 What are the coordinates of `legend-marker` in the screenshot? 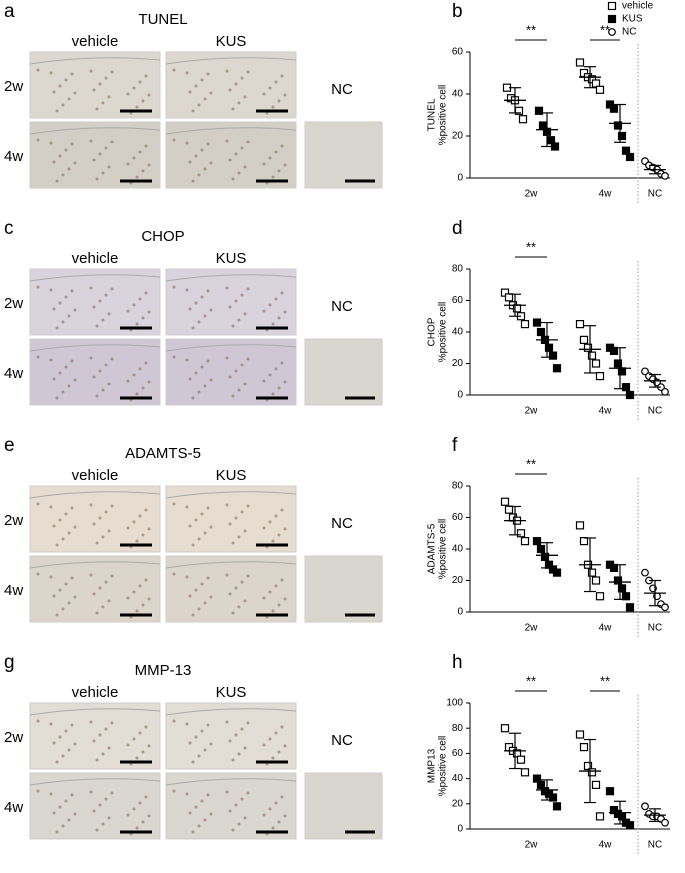 It's located at (612, 6).